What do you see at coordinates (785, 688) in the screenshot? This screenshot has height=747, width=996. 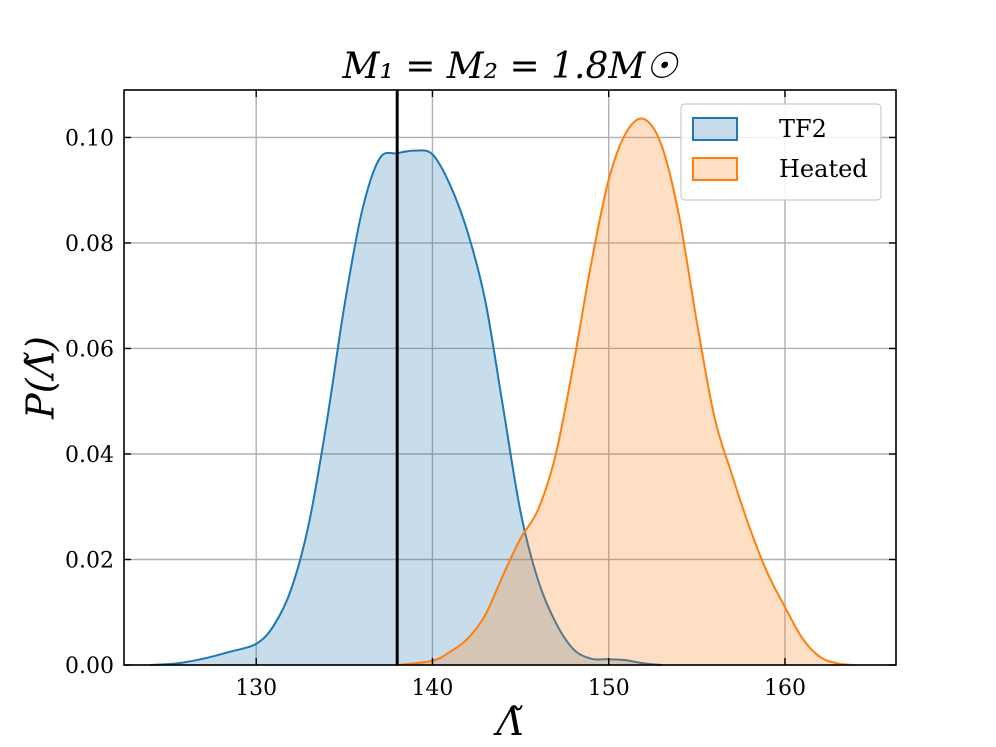 I see `x-tick-label: 160` at bounding box center [785, 688].